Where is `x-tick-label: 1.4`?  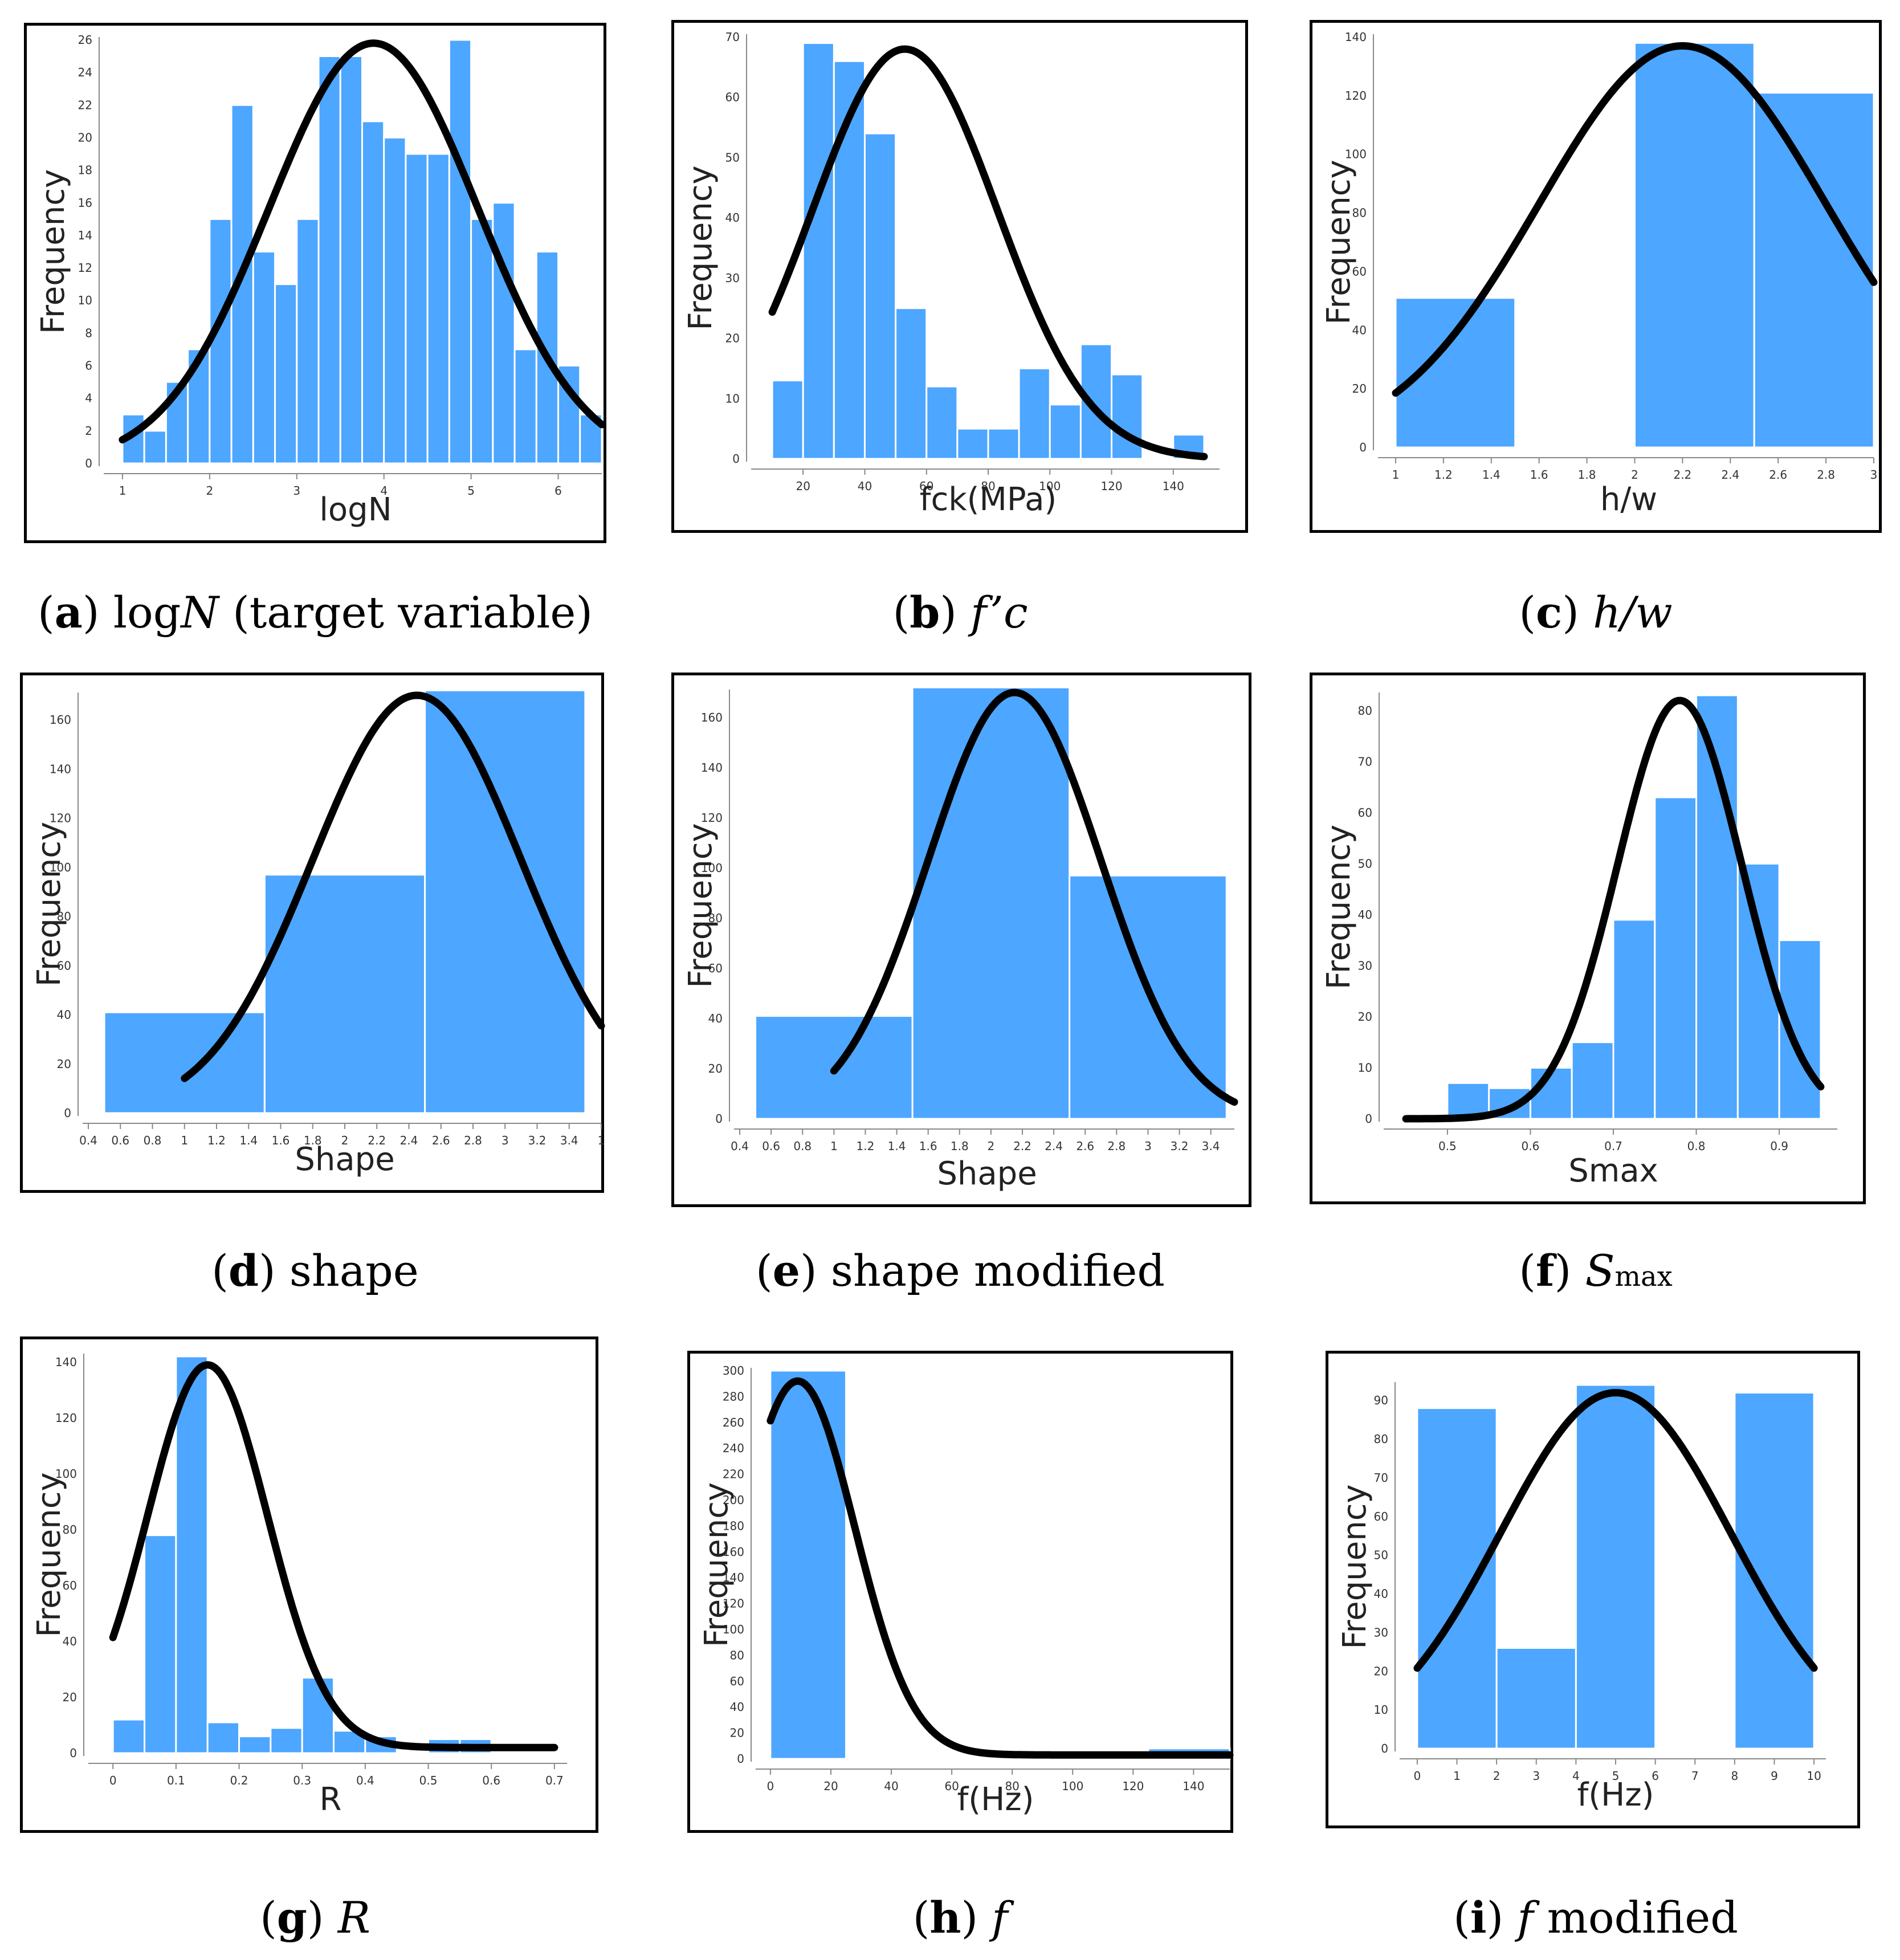
x-tick-label: 1.4 is located at coordinates (1491, 475).